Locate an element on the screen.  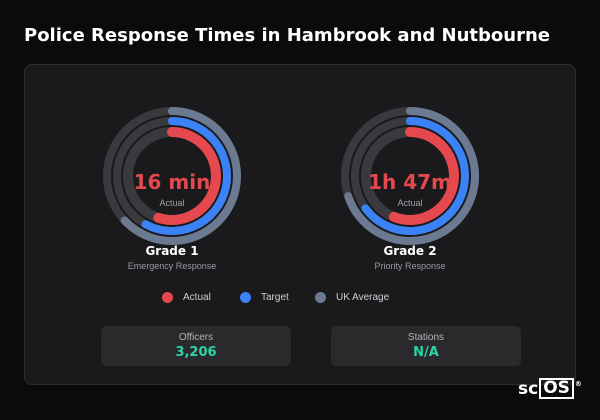
legend-label-uk-average: UK Average is located at coordinates (363, 297).